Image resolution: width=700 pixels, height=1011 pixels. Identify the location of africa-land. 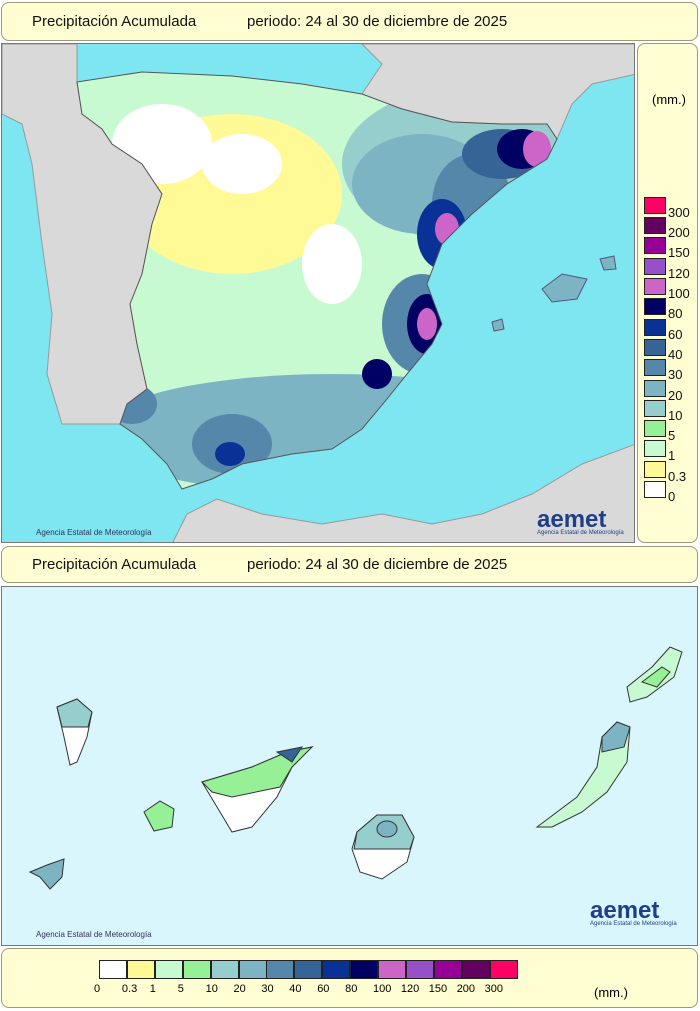
(403, 493).